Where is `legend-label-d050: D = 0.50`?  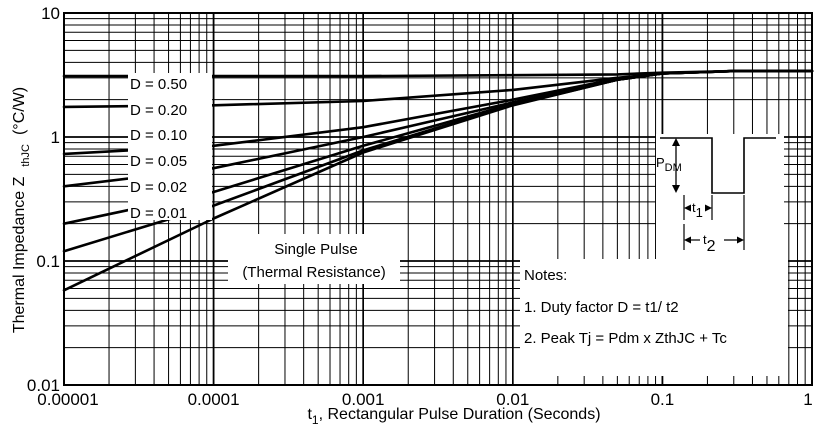 legend-label-d050: D = 0.50 is located at coordinates (158, 84).